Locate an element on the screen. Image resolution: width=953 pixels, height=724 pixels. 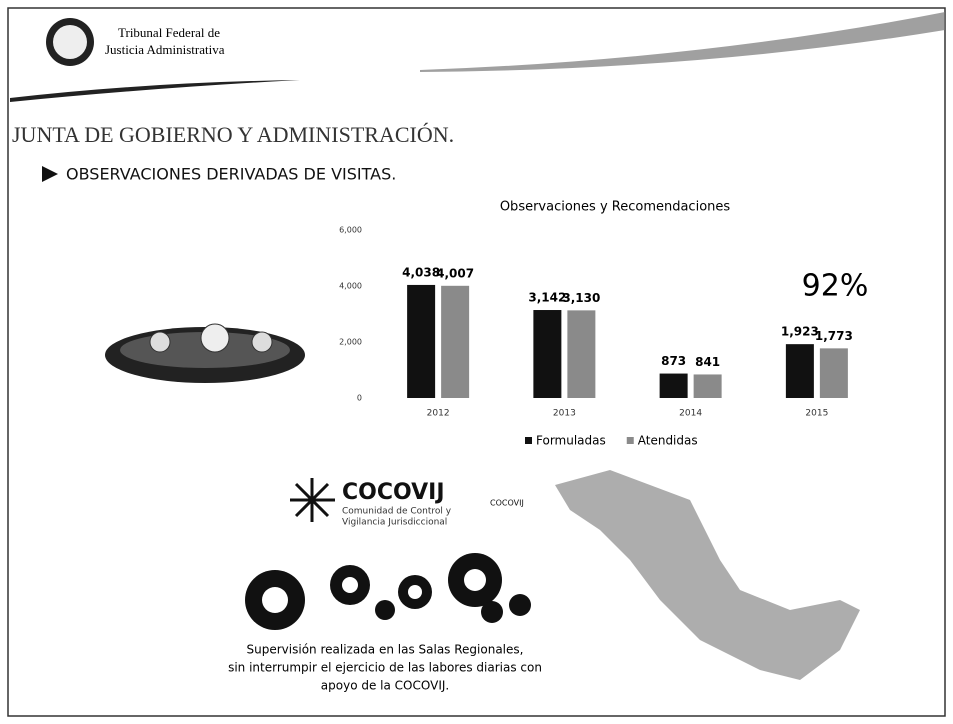
annotation: 92% is located at coordinates (835, 286).